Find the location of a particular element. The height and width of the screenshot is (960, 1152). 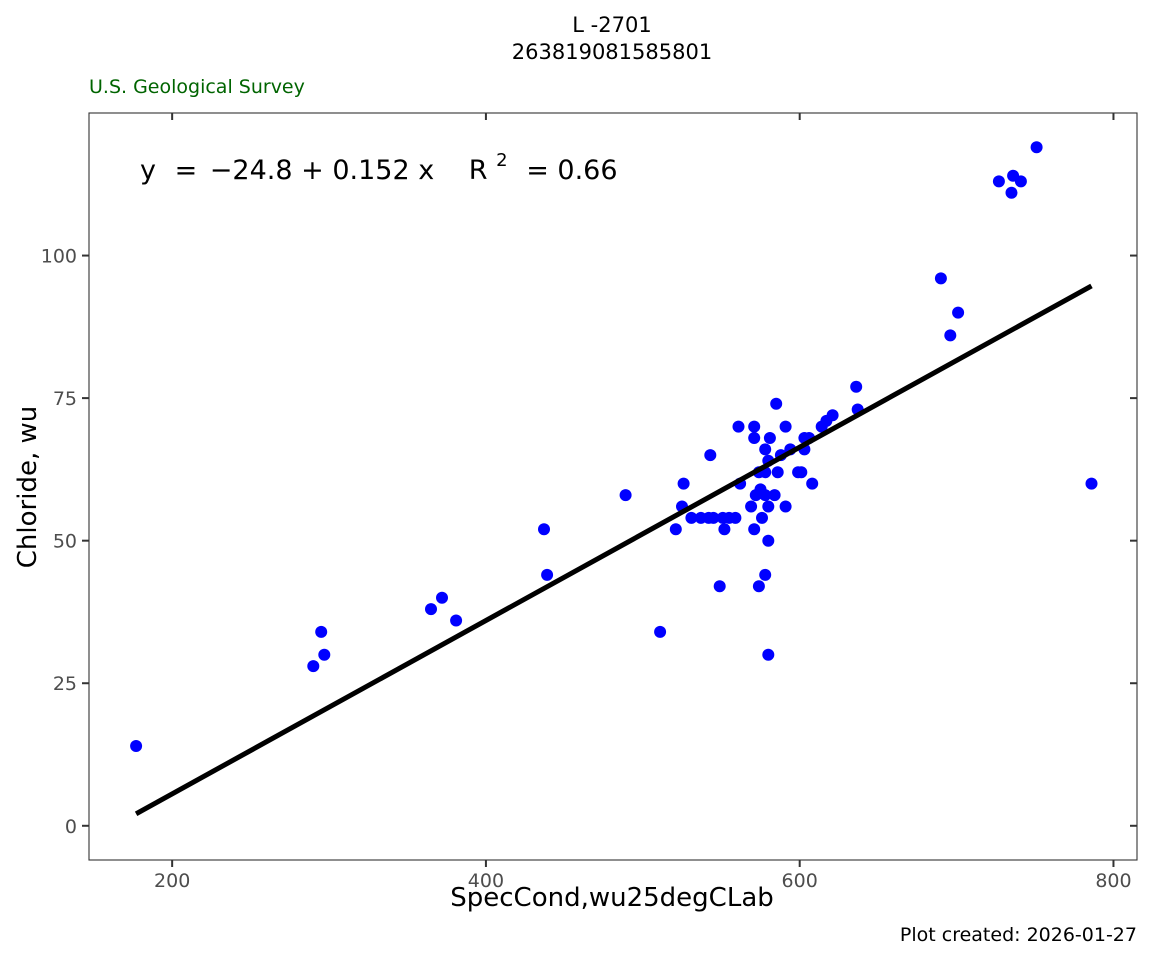

y-tick-label: 50 is located at coordinates (65, 542).